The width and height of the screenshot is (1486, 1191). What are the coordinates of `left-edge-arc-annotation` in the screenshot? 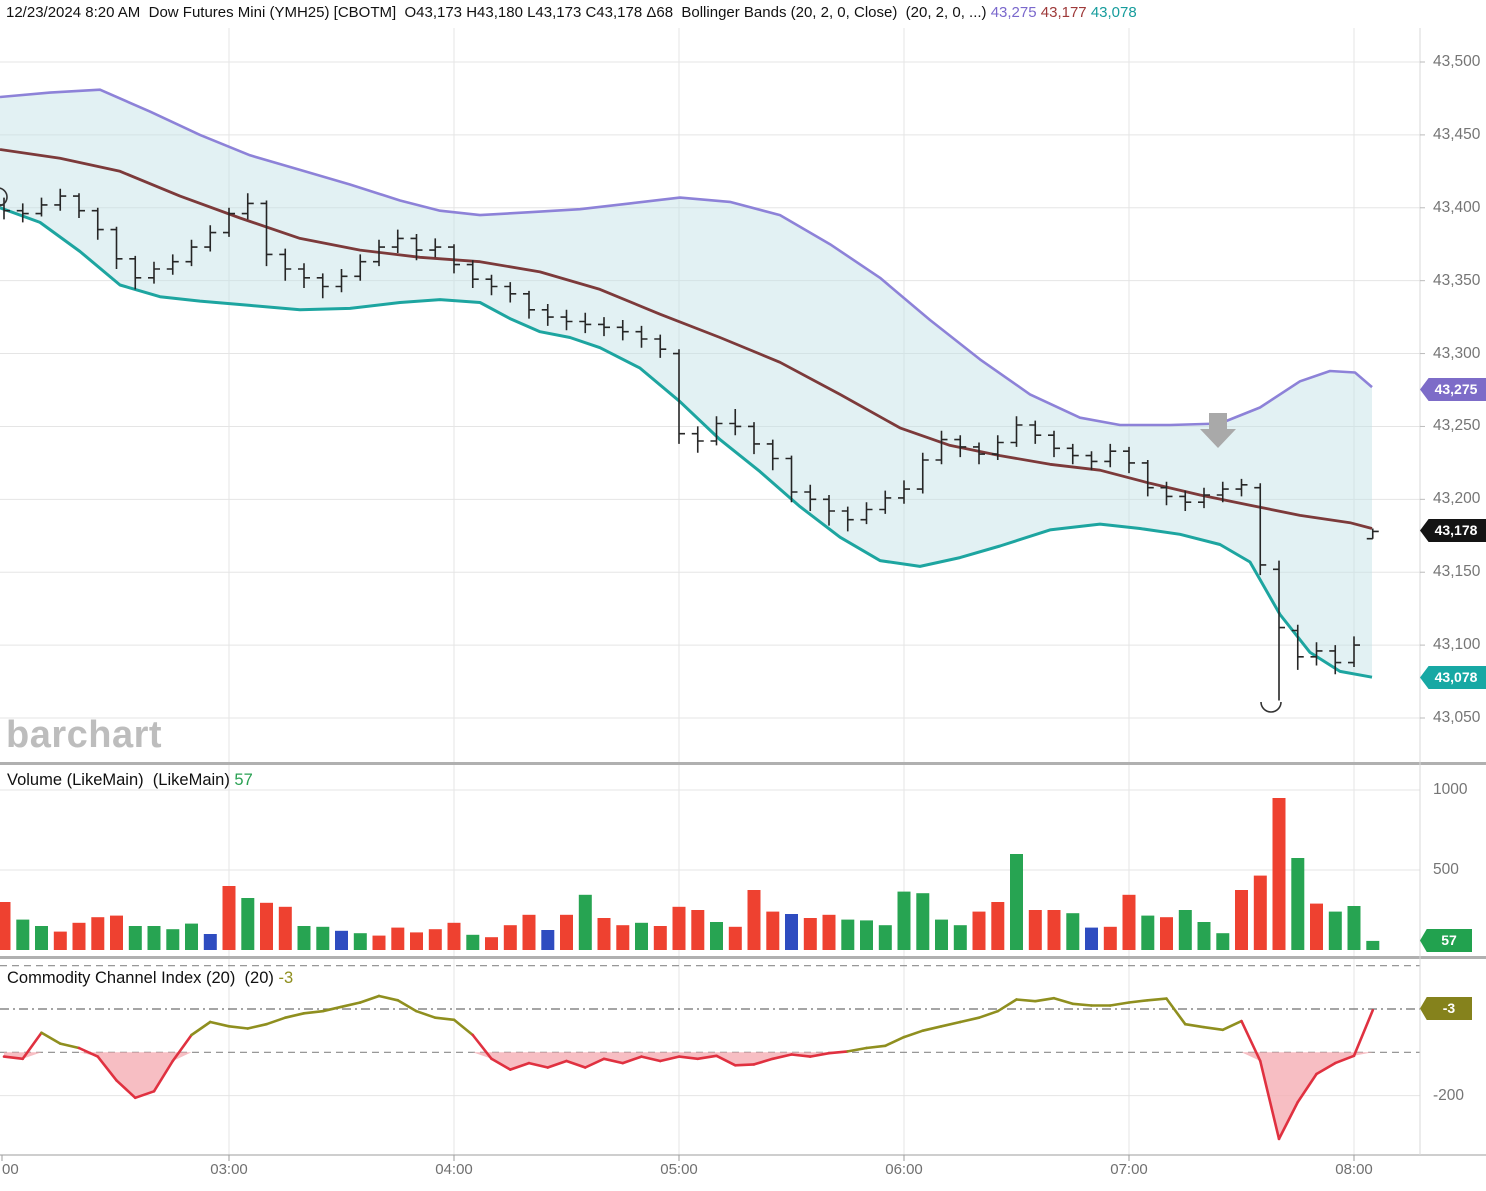 It's located at (4, 197).